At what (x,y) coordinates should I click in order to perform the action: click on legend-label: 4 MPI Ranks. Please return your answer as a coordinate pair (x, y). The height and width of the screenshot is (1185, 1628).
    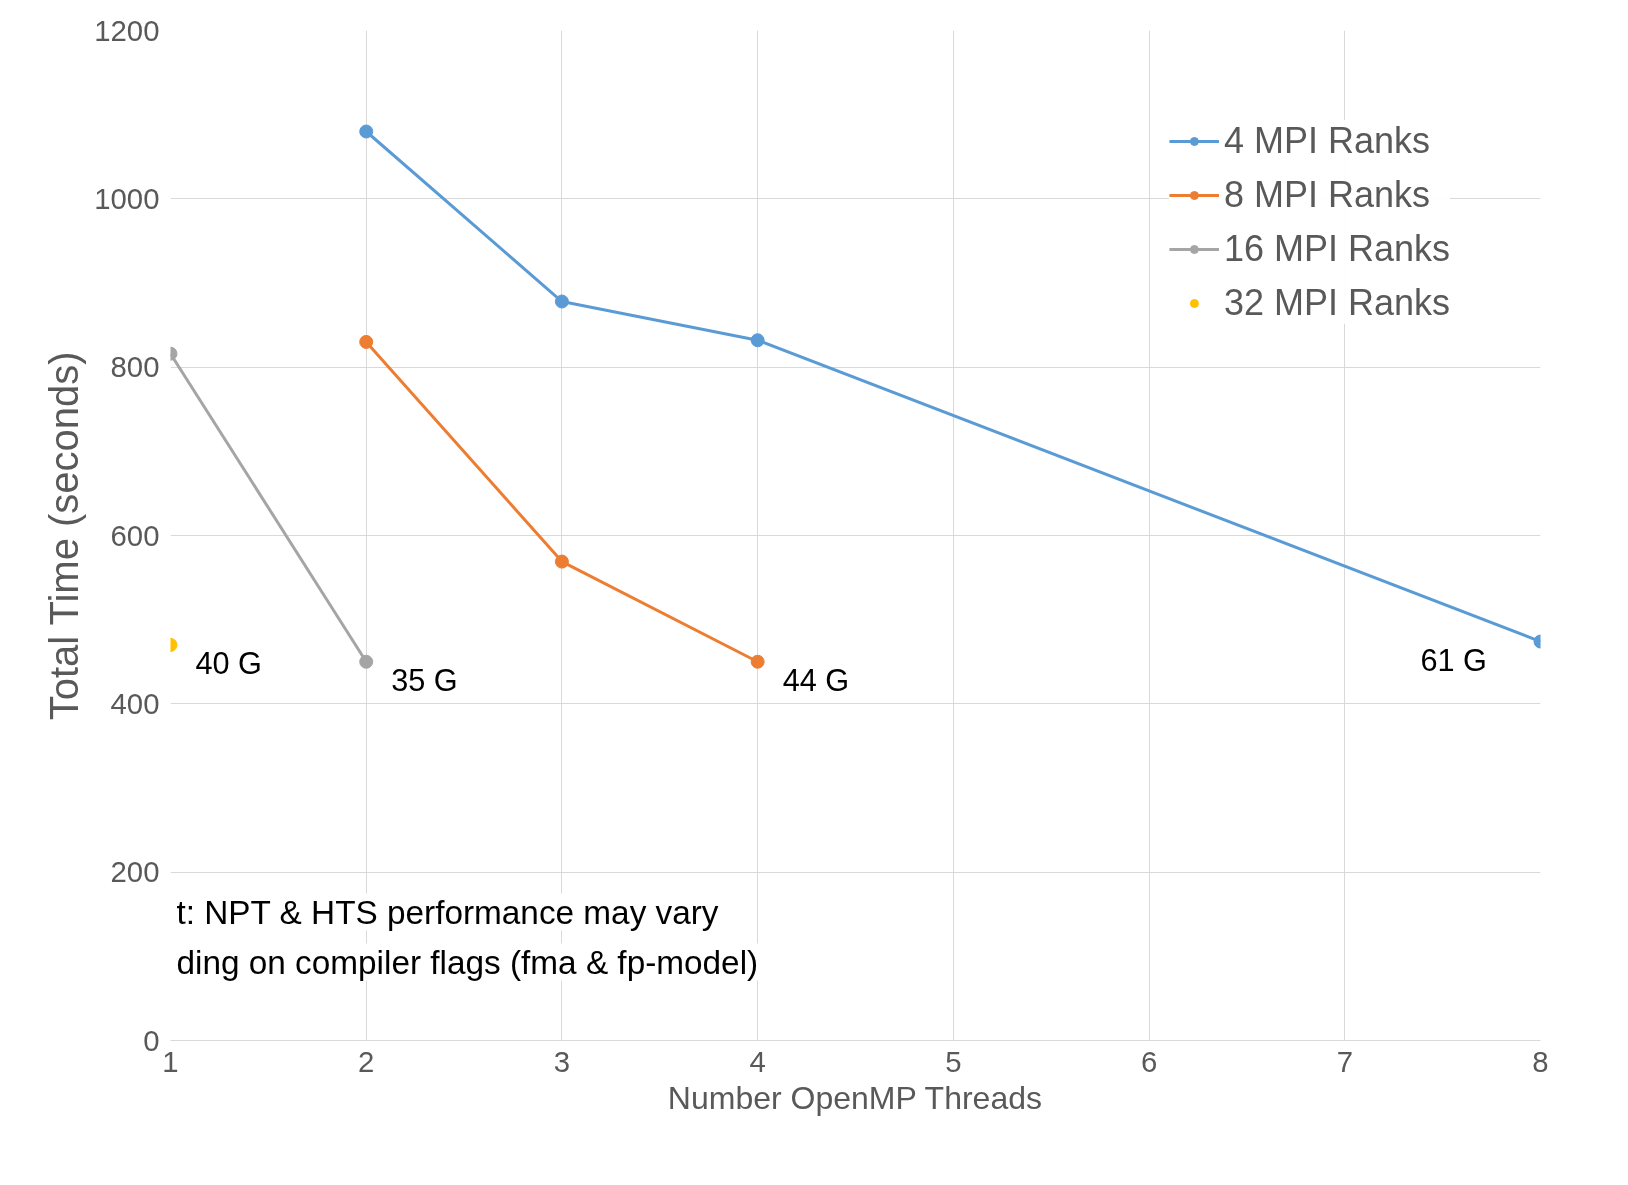
    Looking at the image, I should click on (1326, 141).